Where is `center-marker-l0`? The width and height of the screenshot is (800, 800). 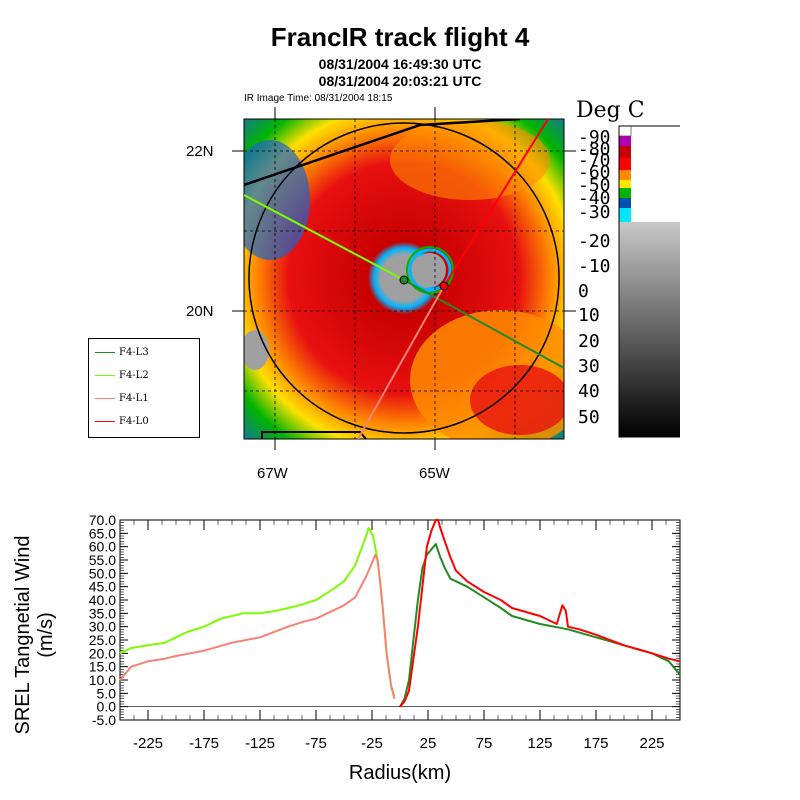 center-marker-l0 is located at coordinates (444, 286).